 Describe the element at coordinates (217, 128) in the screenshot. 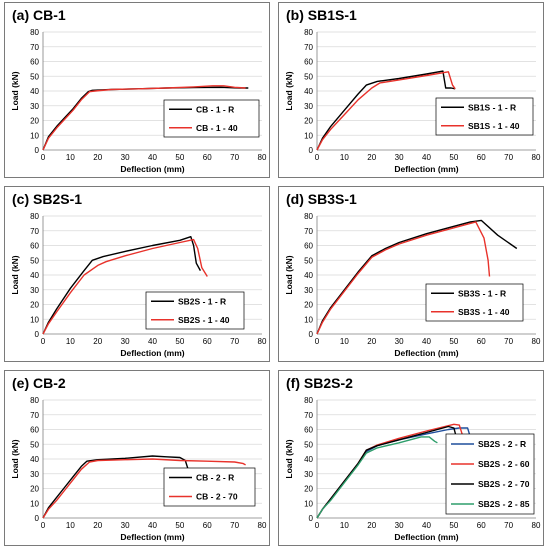

I see `legend-label: CB - 1 - 40` at that location.